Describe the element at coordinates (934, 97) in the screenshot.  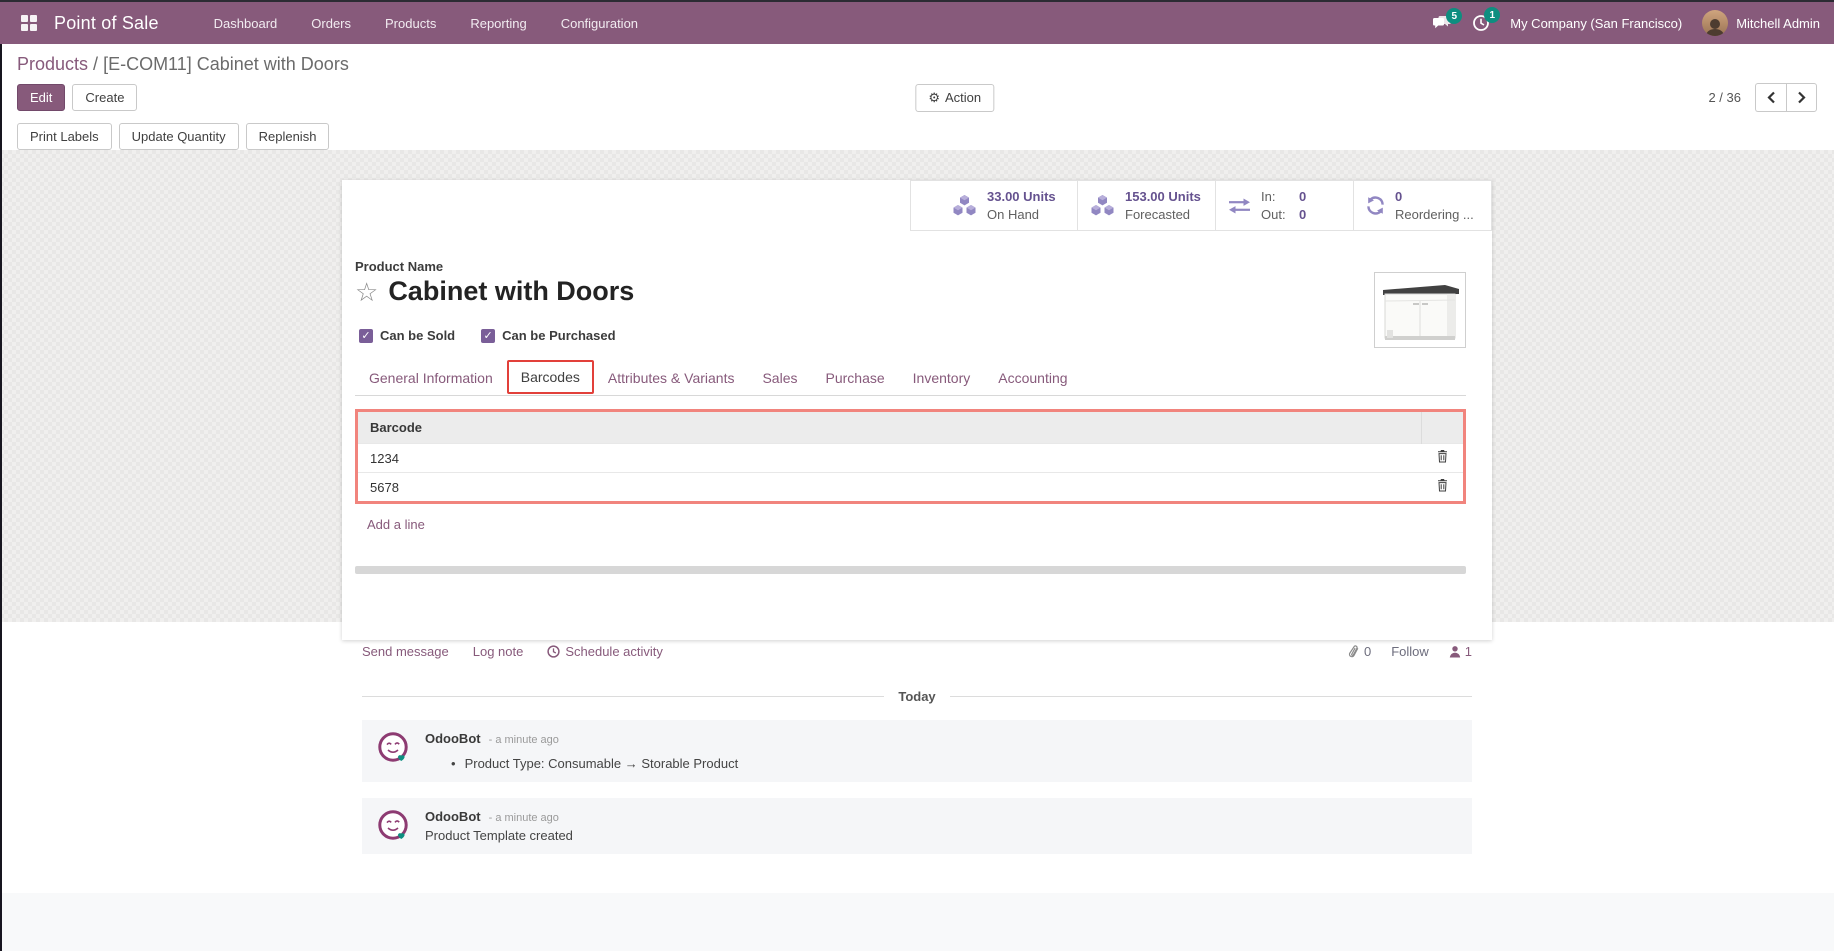
I see `gear-icon: ⚙` at that location.